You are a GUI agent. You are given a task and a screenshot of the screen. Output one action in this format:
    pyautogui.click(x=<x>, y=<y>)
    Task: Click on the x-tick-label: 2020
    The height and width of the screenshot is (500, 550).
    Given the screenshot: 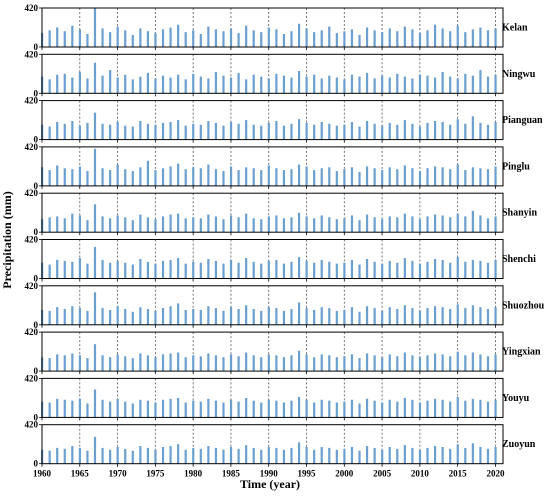 What is the action you would take?
    pyautogui.click(x=495, y=474)
    